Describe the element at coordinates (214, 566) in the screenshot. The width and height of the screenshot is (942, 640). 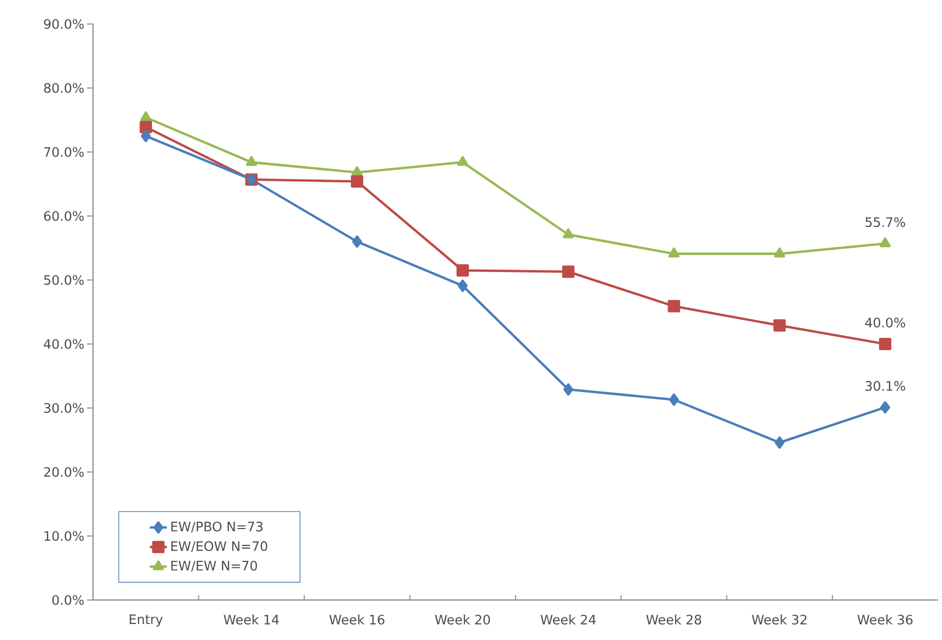
I see `legend-label: EW/EW N=70` at that location.